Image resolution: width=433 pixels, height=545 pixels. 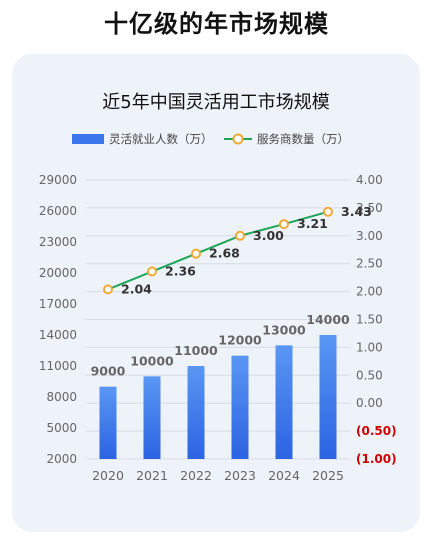 I want to click on right-axis-tick-label: (0.50), so click(x=376, y=431).